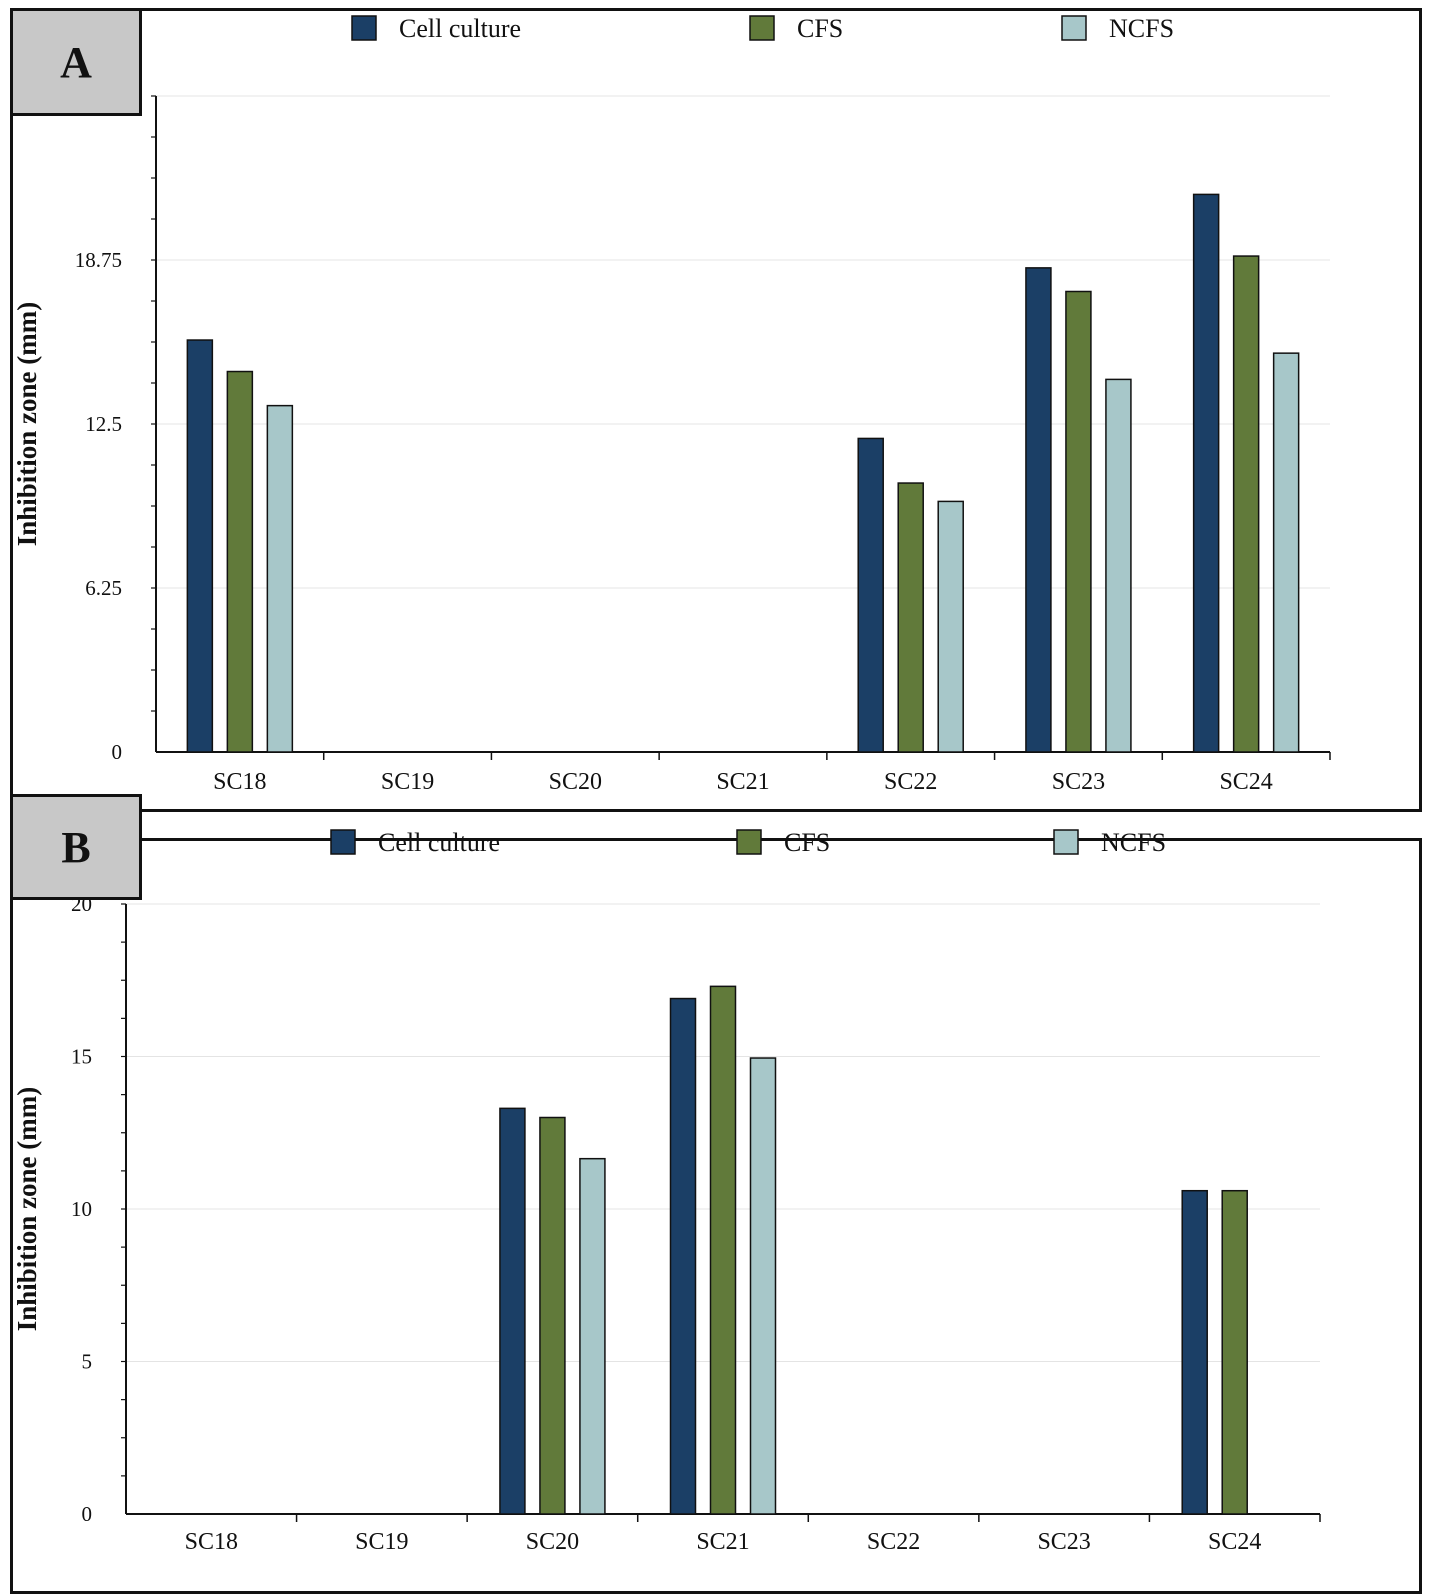  I want to click on chart-b-y-axis-title: Inhibition zone (mm), so click(27, 1209).